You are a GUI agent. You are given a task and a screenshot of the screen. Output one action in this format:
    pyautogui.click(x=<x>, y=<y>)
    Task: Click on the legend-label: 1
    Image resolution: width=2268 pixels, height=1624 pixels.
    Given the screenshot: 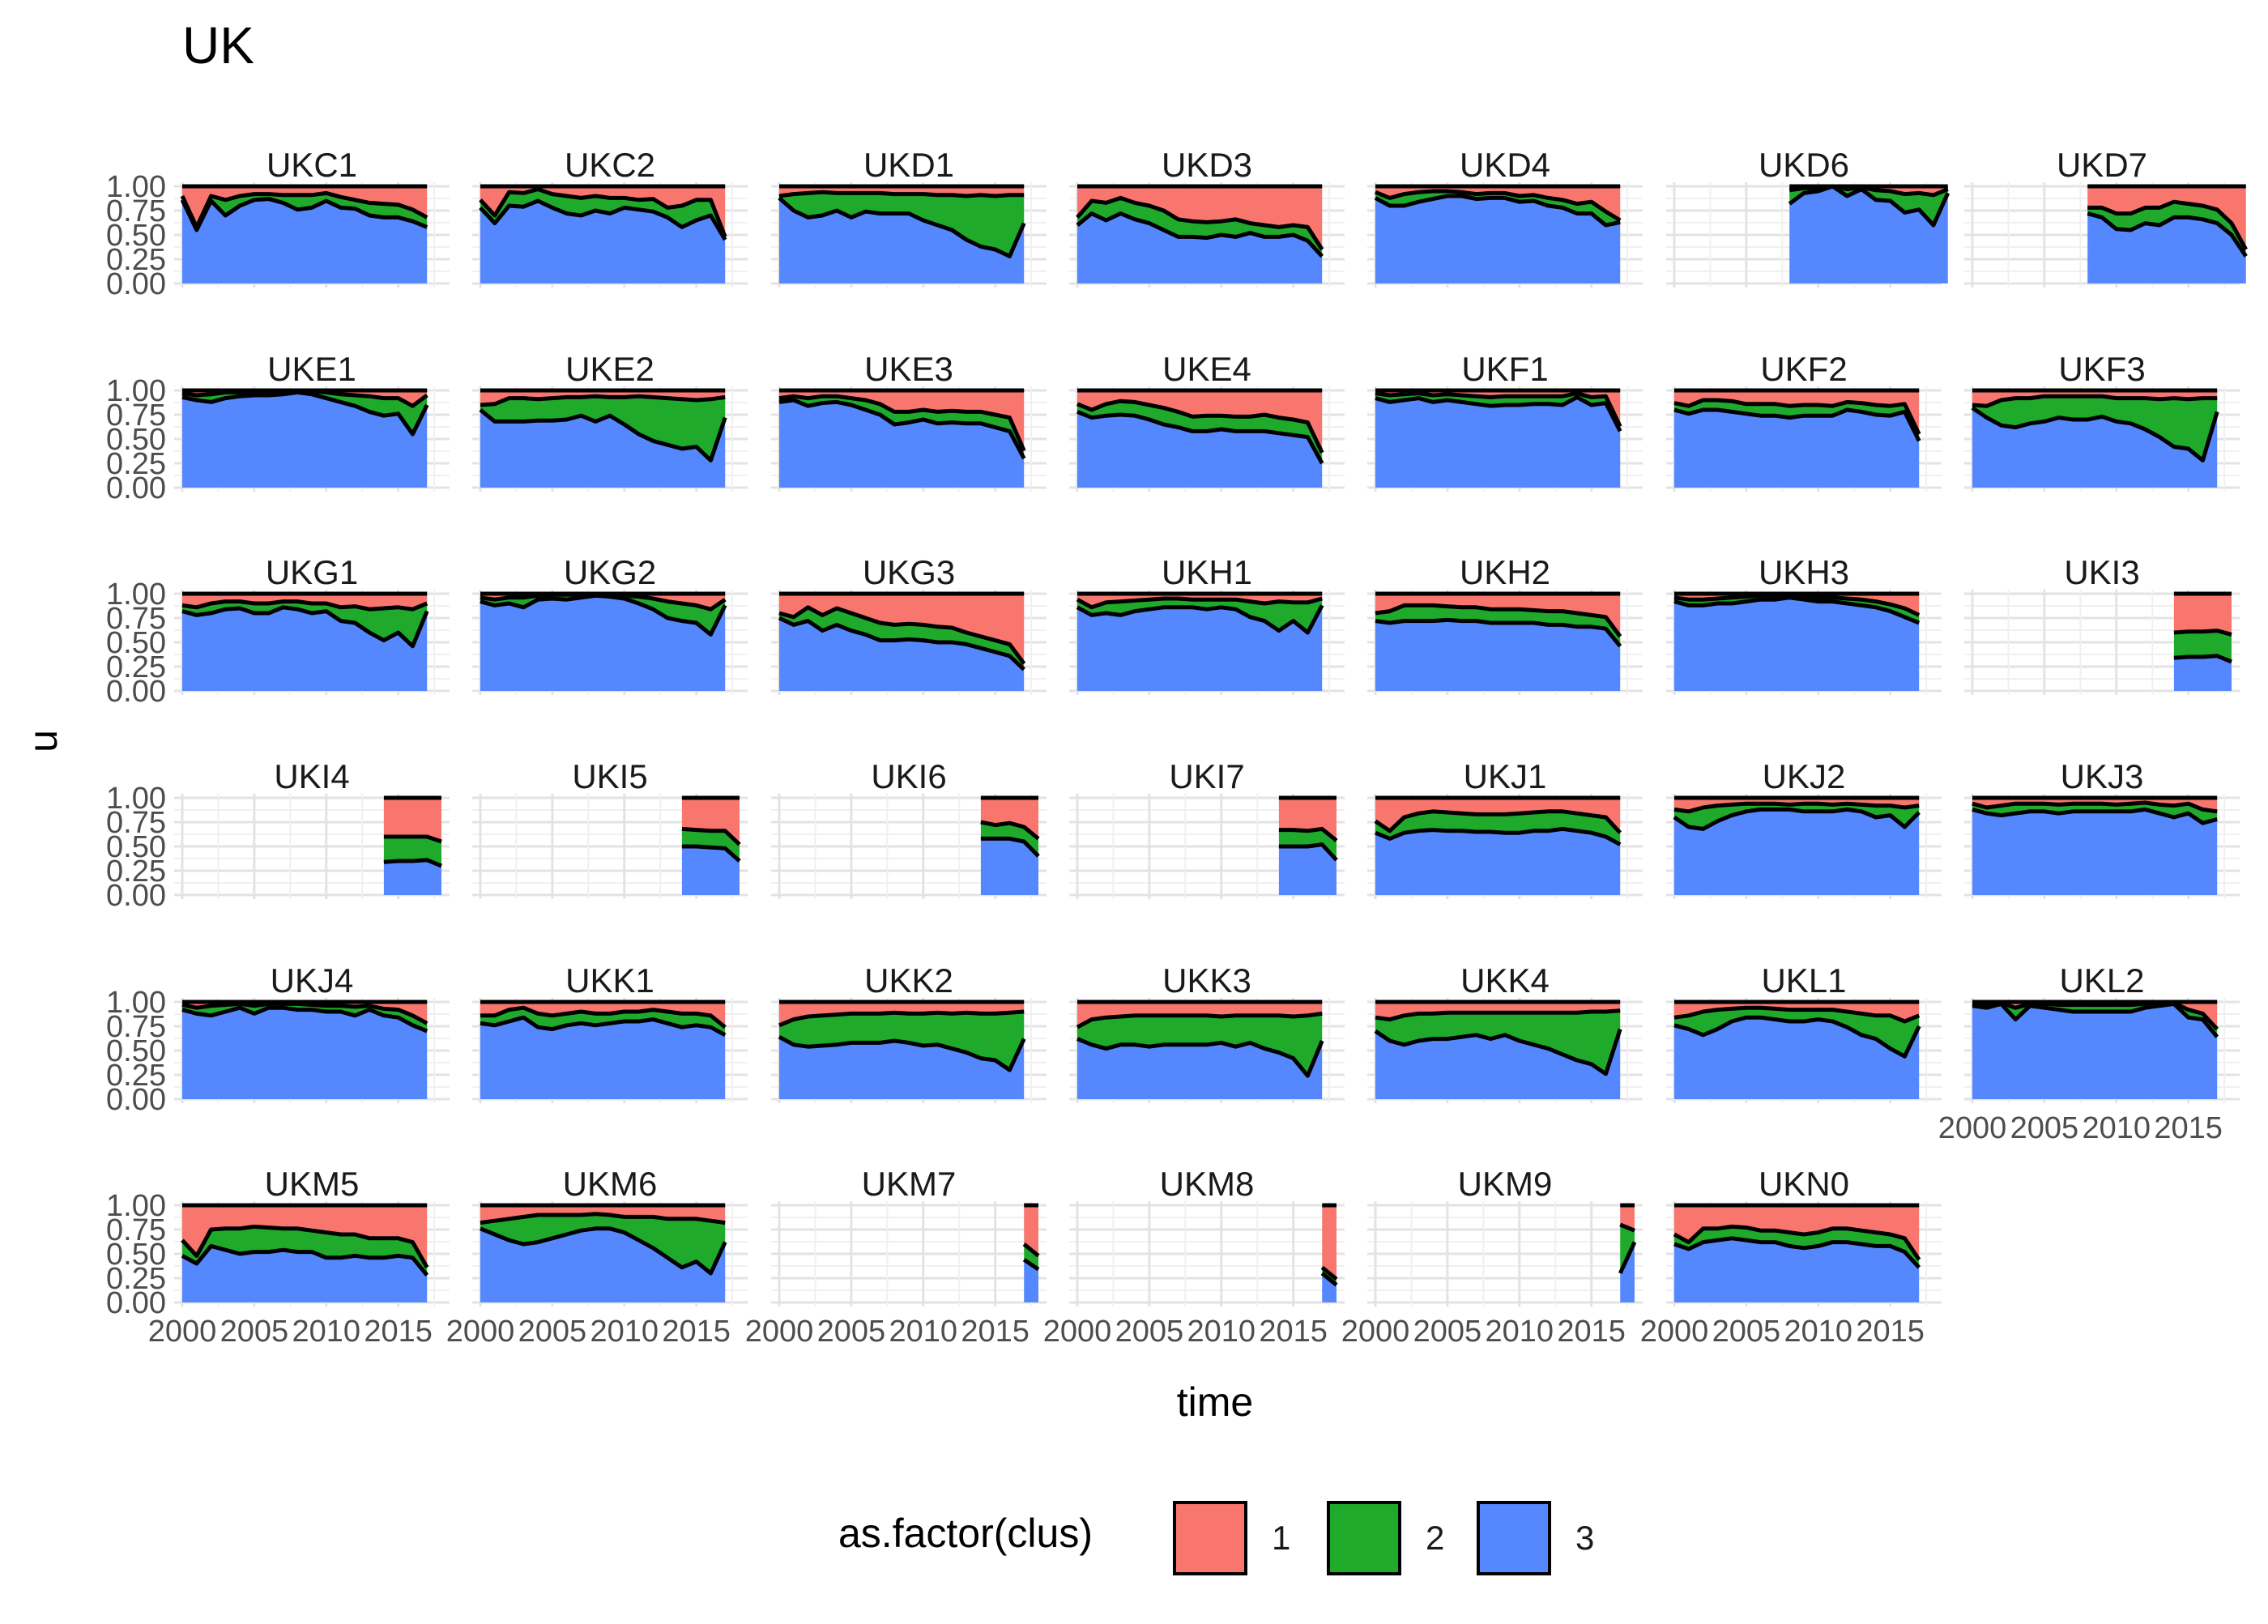 What is the action you would take?
    pyautogui.click(x=1281, y=1538)
    